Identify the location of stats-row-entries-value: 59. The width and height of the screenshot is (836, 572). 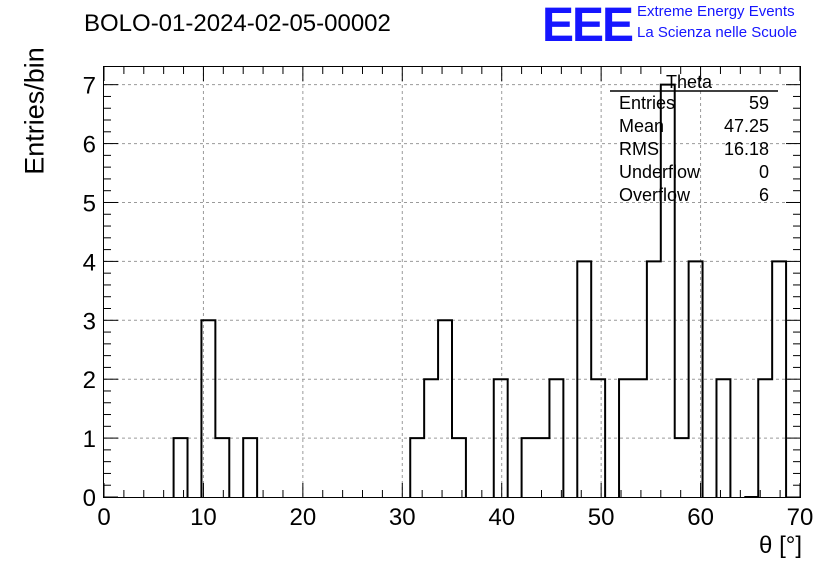
(758, 103).